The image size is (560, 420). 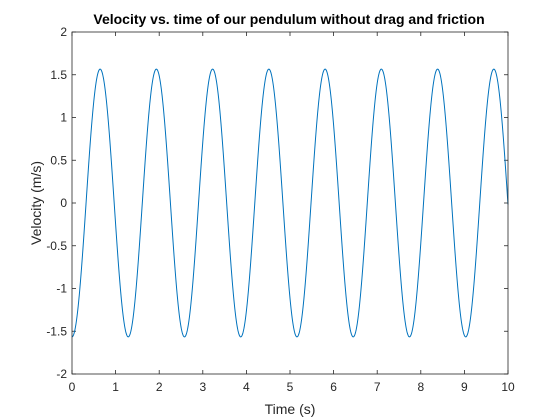 I want to click on y-tick-label: 1, so click(x=63, y=118).